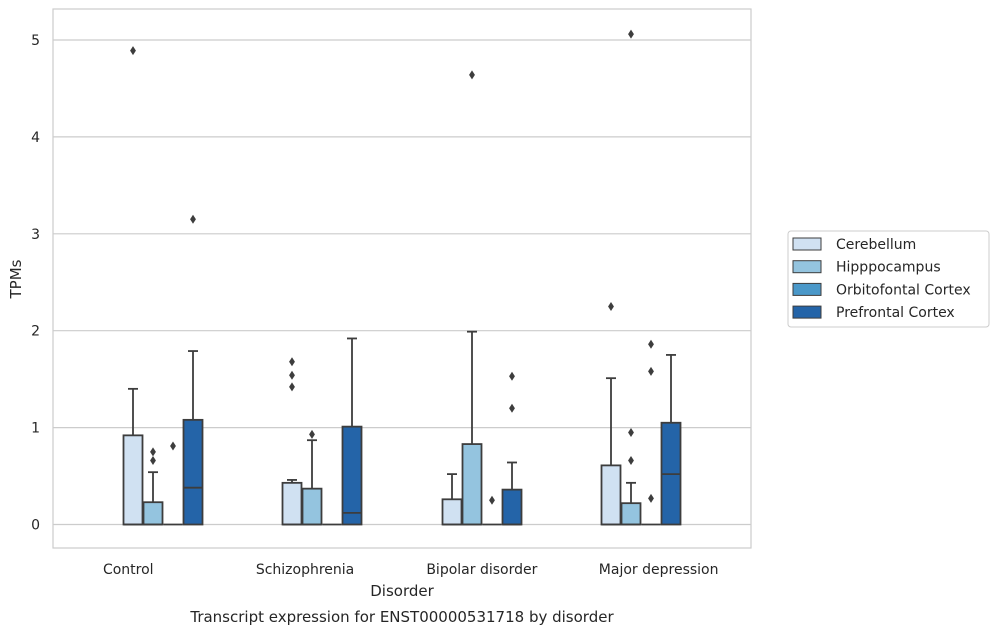 This screenshot has width=999, height=638. What do you see at coordinates (35, 235) in the screenshot?
I see `y-tick-label: 3` at bounding box center [35, 235].